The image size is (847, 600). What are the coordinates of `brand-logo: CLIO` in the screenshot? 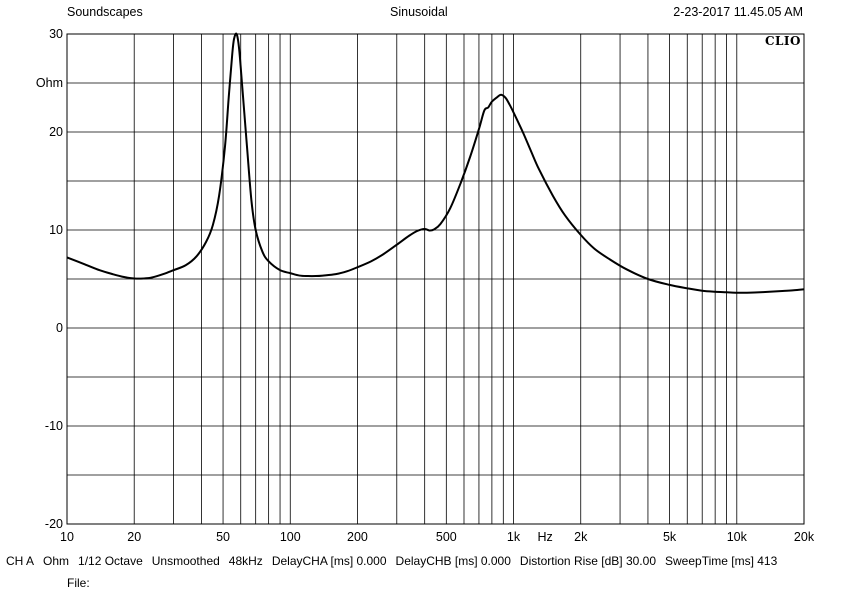 It's located at (782, 41).